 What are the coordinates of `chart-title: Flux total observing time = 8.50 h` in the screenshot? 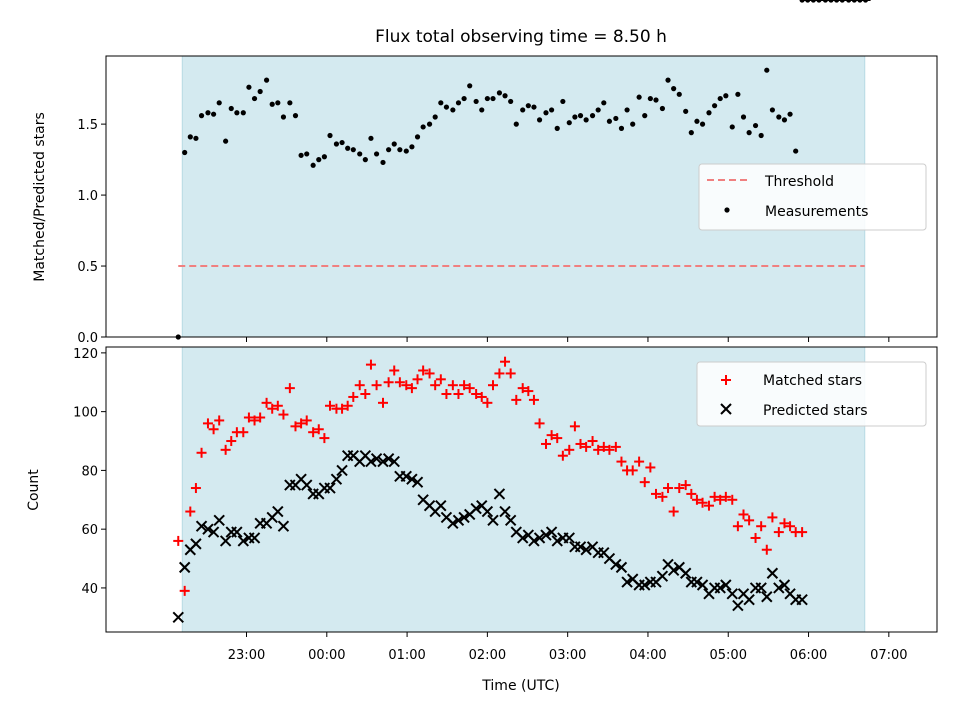 It's located at (521, 37).